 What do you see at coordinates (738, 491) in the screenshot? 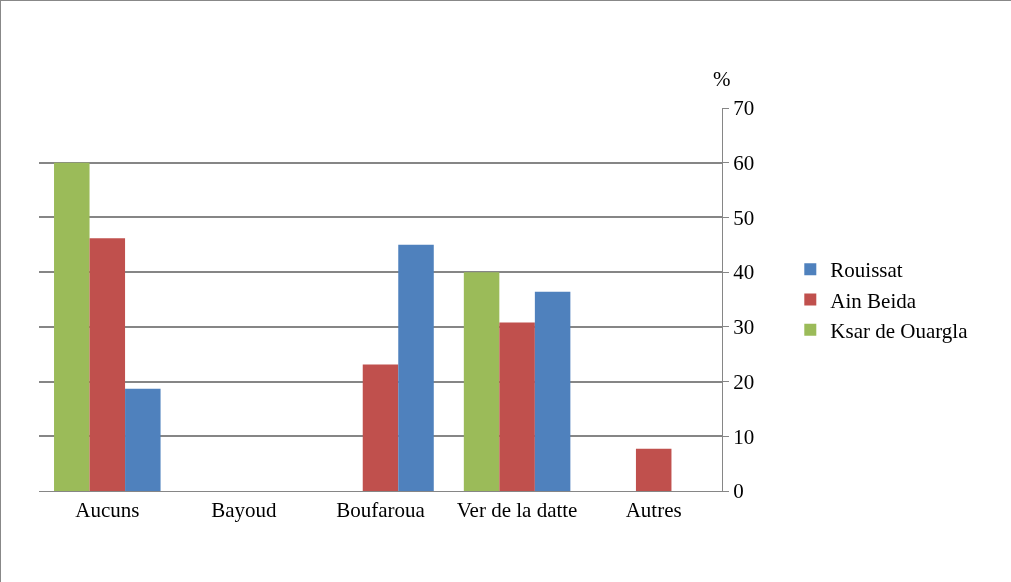
I see `y-tick-label: 0` at bounding box center [738, 491].